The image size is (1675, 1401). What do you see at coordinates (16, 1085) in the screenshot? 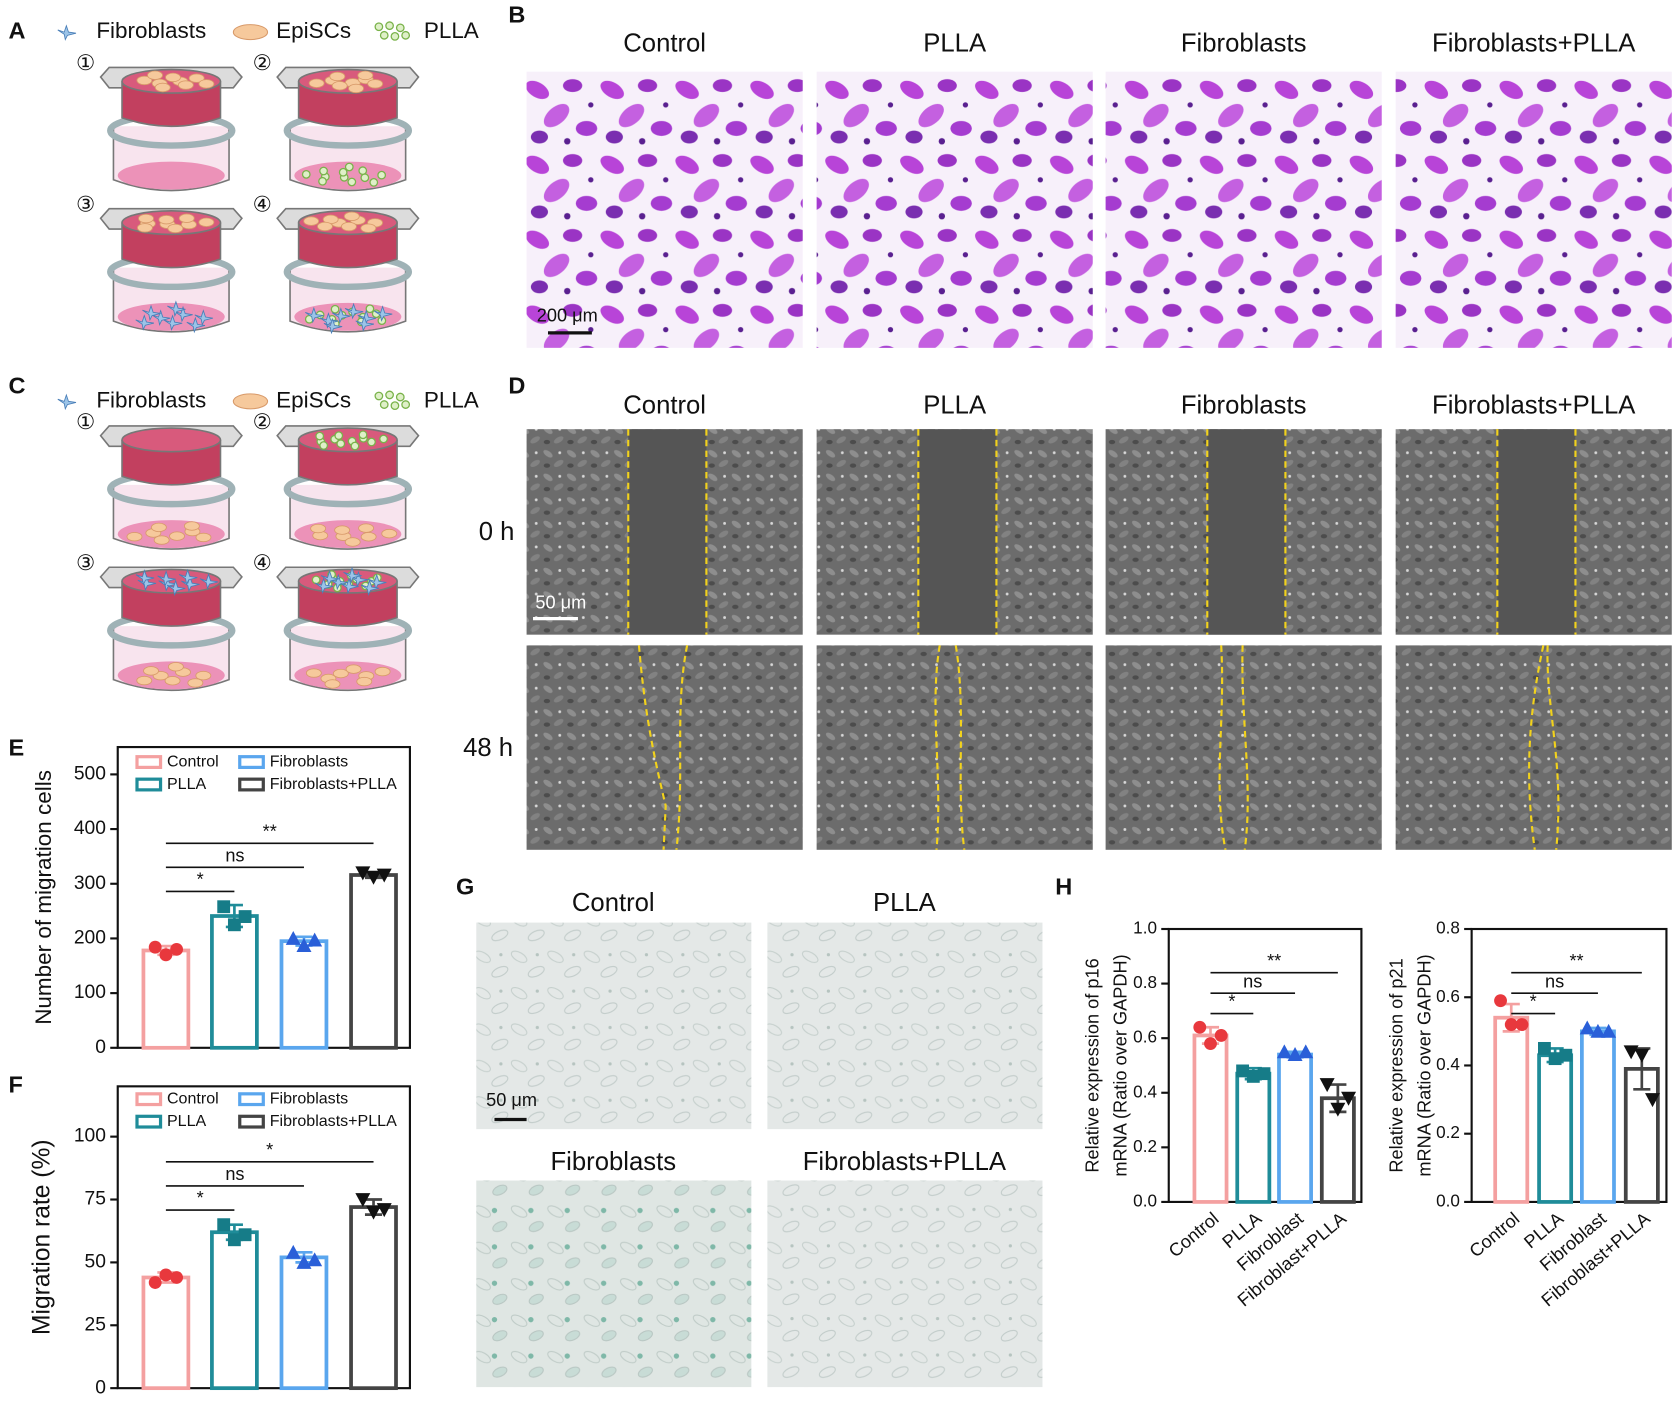
I see `panel-letter: F` at bounding box center [16, 1085].